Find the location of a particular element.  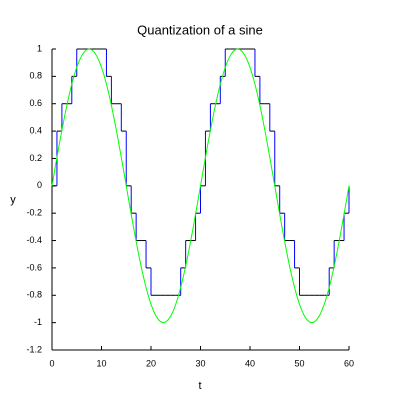

y-tick-label: -0.6 is located at coordinates (34, 267).